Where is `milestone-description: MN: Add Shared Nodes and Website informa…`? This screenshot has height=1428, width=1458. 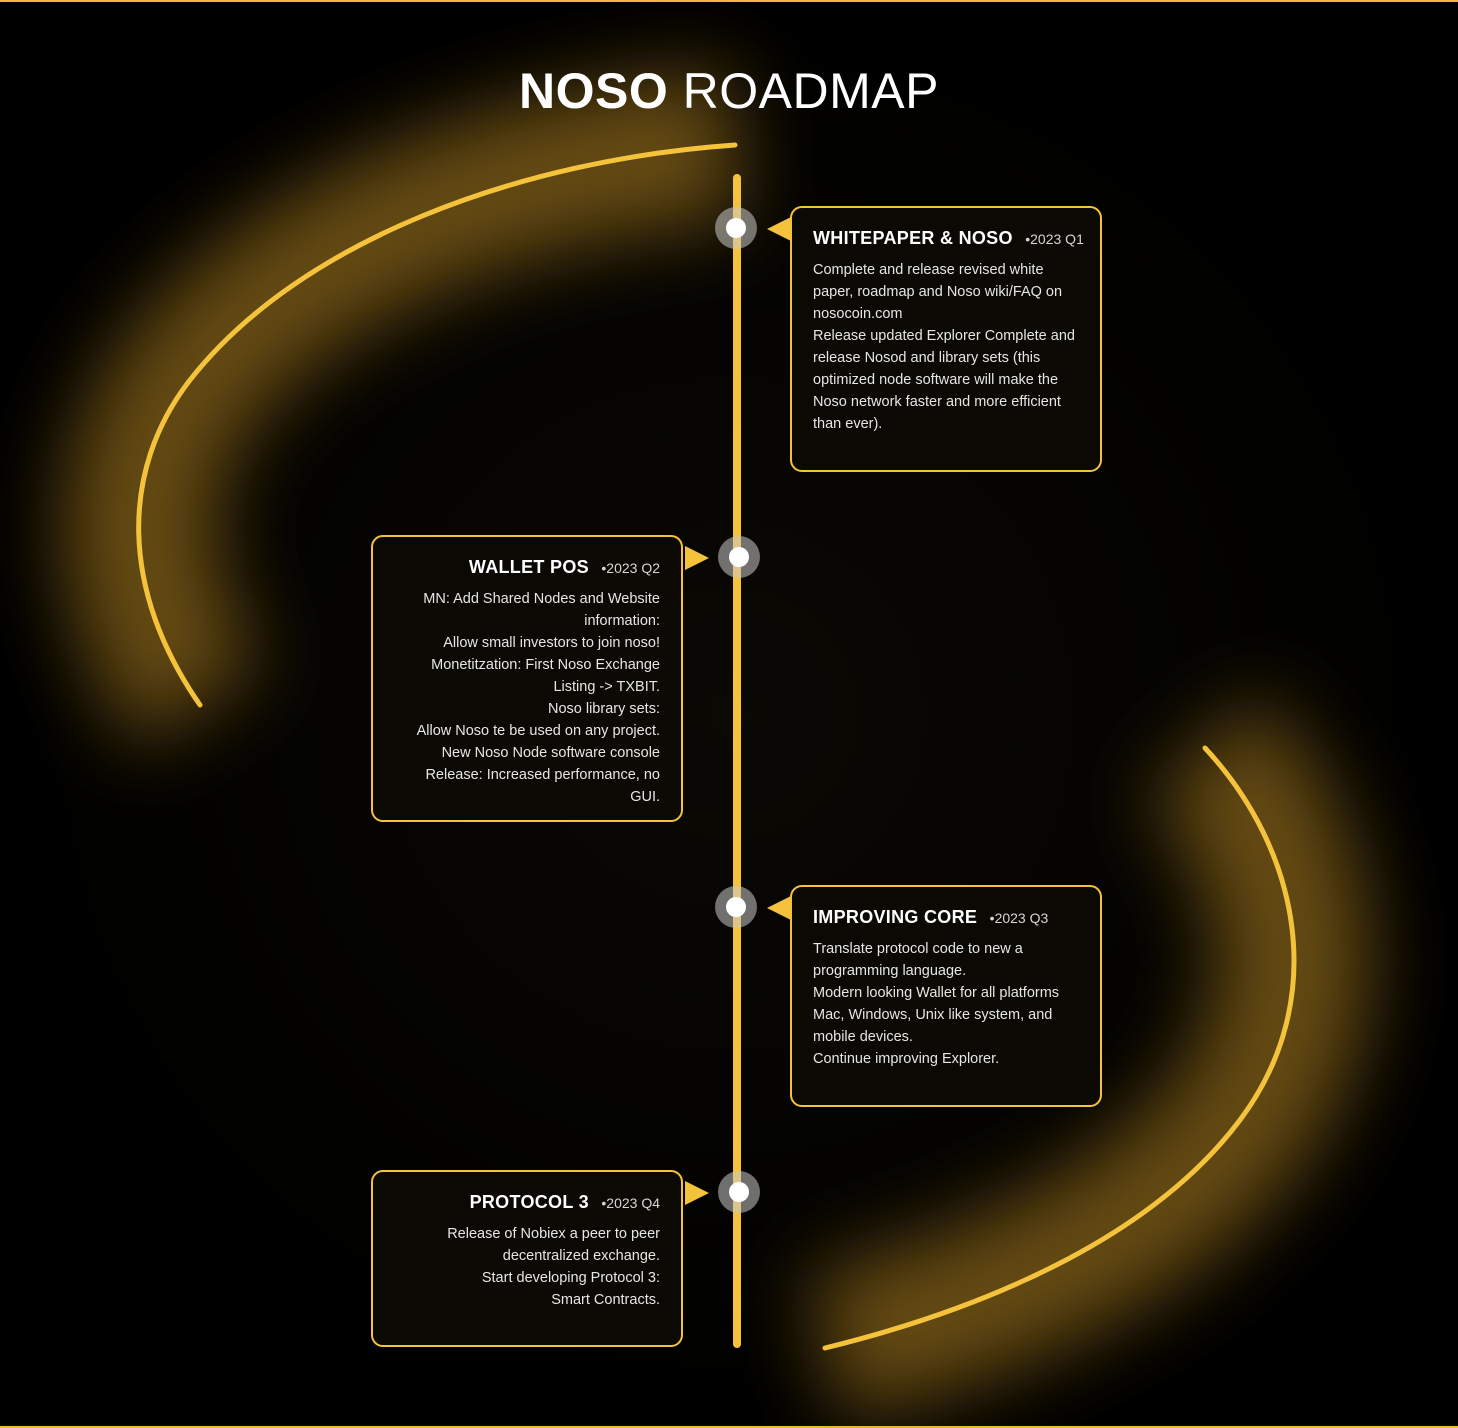
milestone-description: MN: Add Shared Nodes and Website informa… is located at coordinates (527, 698).